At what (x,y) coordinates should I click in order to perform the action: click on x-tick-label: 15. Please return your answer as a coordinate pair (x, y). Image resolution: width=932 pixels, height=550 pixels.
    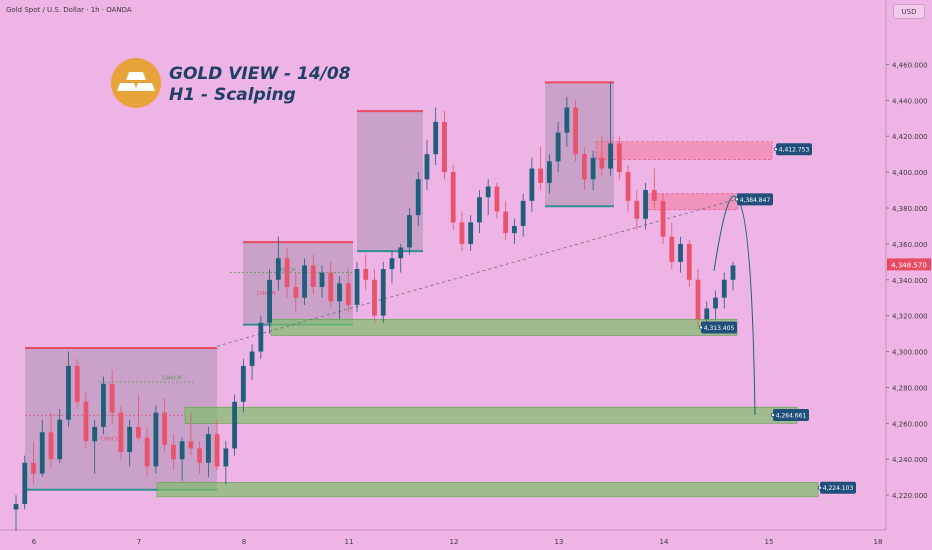
    Looking at the image, I should click on (769, 542).